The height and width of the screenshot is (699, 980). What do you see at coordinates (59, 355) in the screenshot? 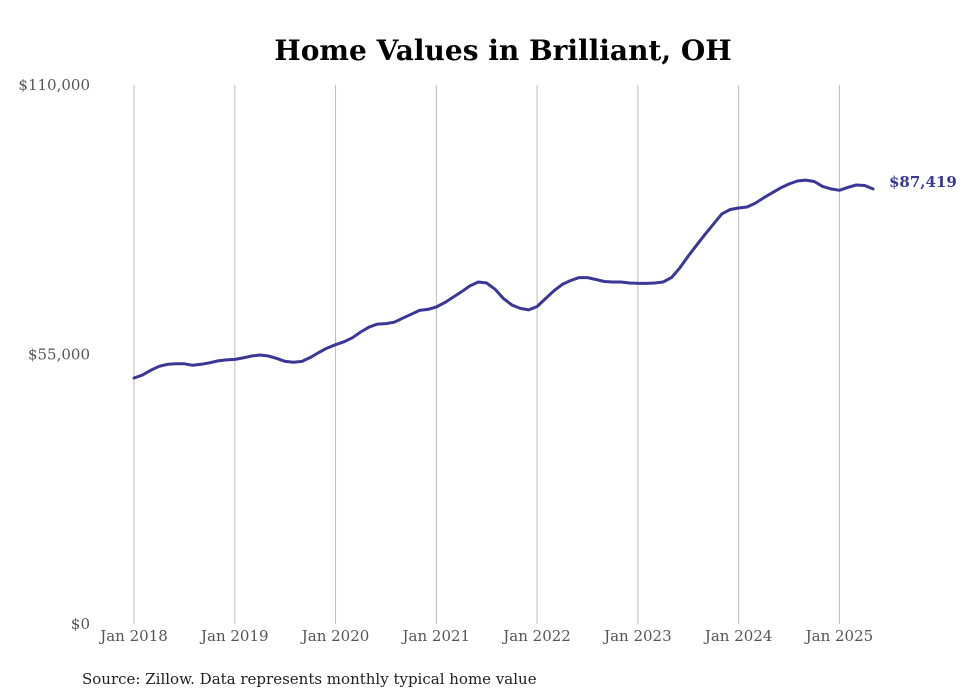
I see `y-tick-label: $55,000` at bounding box center [59, 355].